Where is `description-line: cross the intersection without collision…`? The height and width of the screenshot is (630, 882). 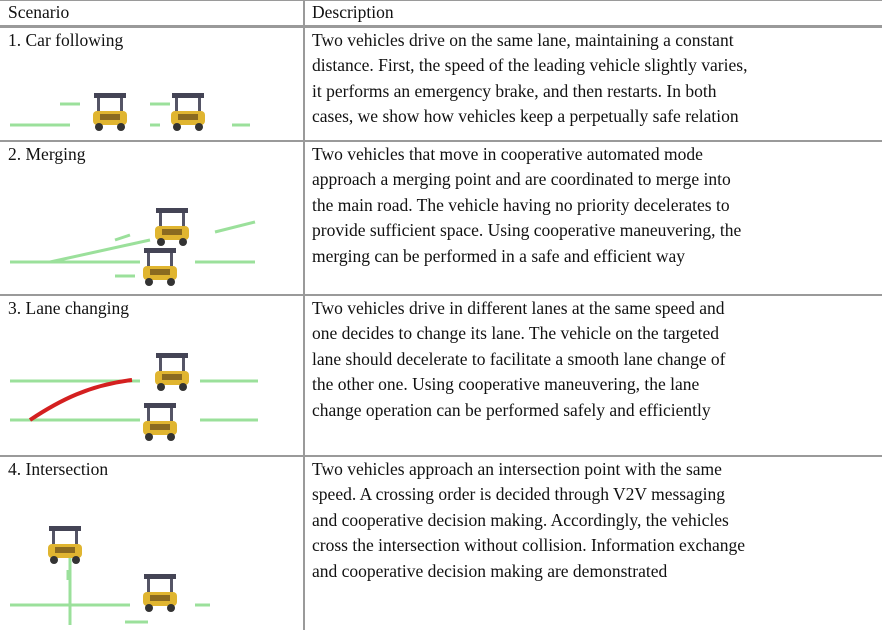 description-line: cross the intersection without collision… is located at coordinates (529, 545).